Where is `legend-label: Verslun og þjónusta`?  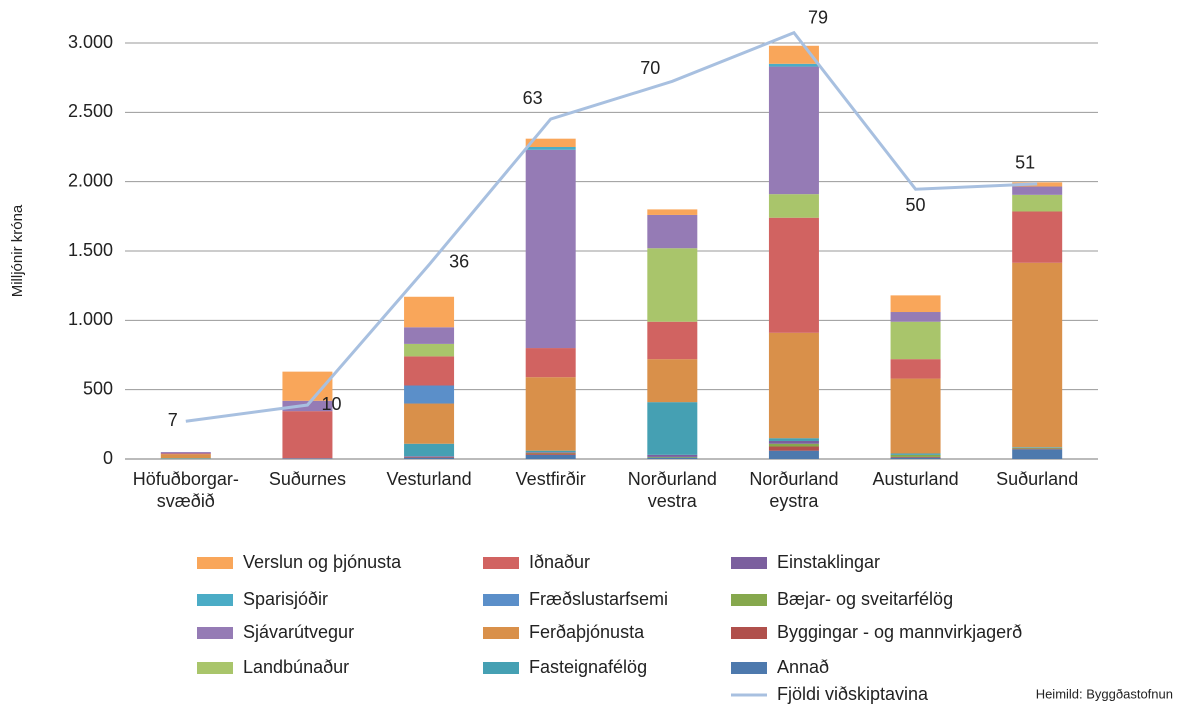
legend-label: Verslun og þjónusta is located at coordinates (322, 562).